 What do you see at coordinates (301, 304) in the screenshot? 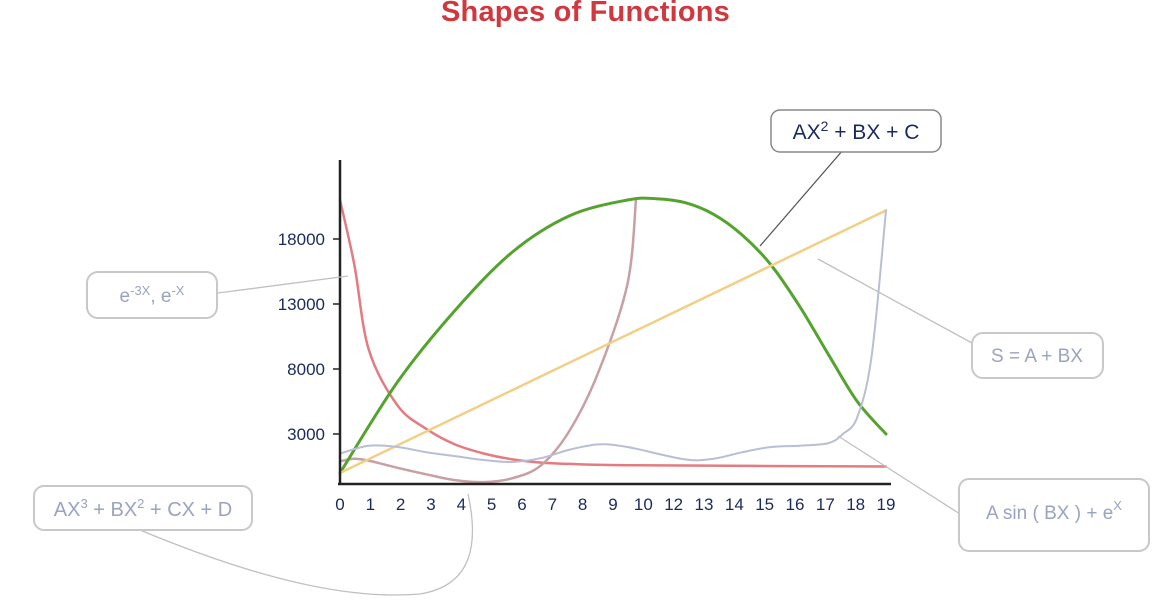
I see `y-tick-label: 13000` at bounding box center [301, 304].